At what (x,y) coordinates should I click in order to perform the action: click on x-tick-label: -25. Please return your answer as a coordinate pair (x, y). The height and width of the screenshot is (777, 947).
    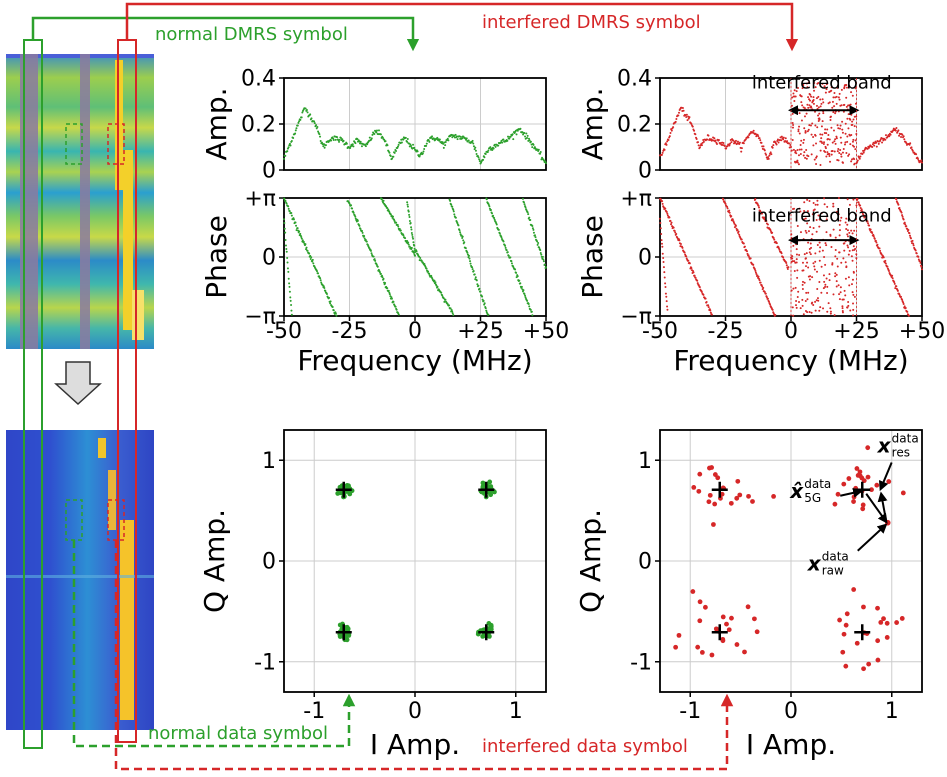
    Looking at the image, I should click on (726, 331).